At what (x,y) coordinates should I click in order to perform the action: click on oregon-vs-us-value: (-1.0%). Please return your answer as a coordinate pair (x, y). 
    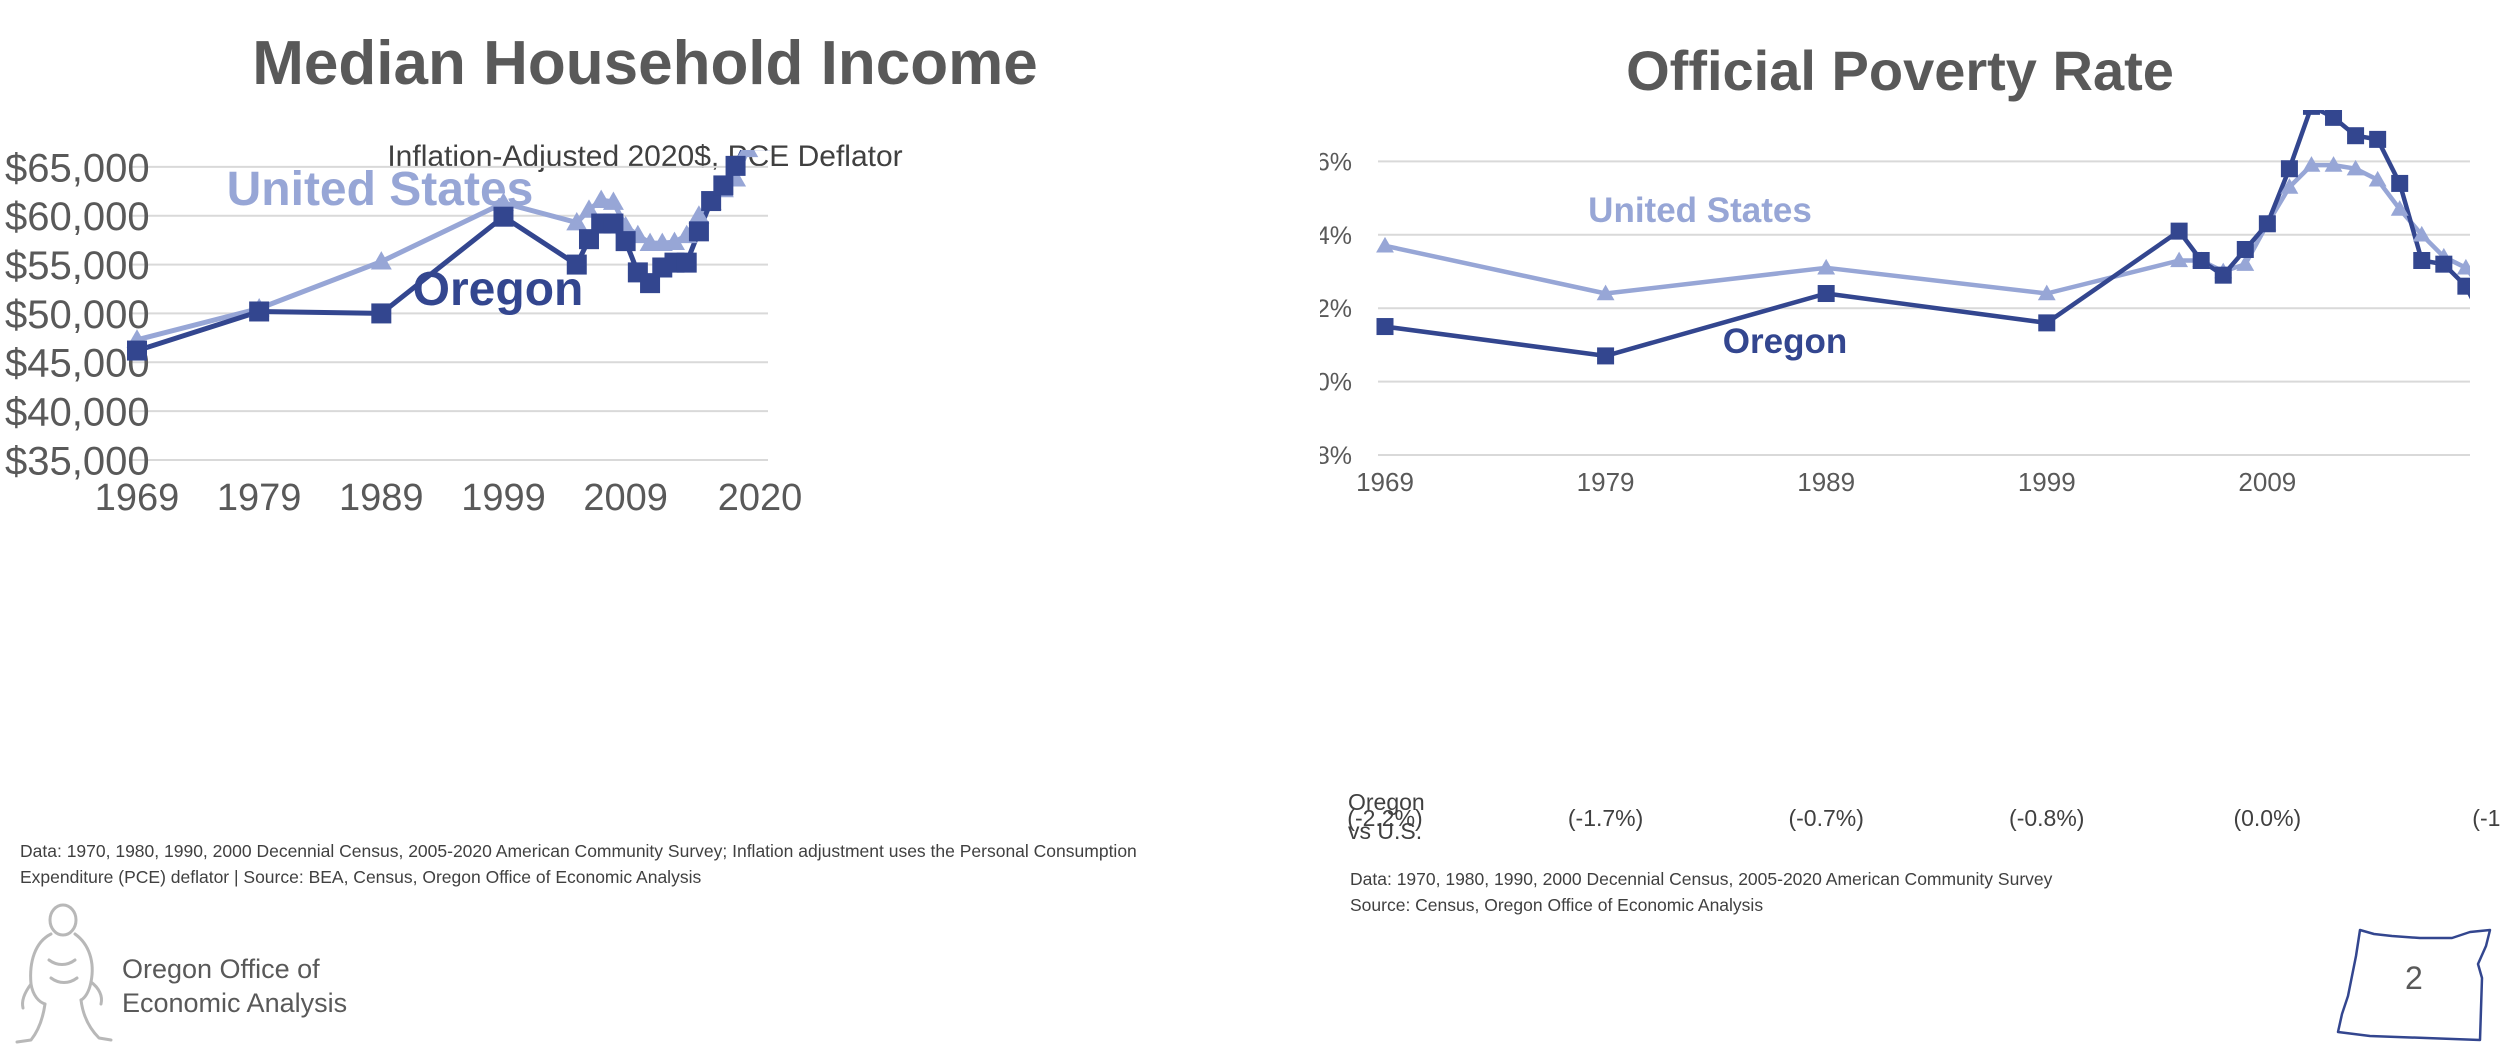
    Looking at the image, I should click on (2486, 818).